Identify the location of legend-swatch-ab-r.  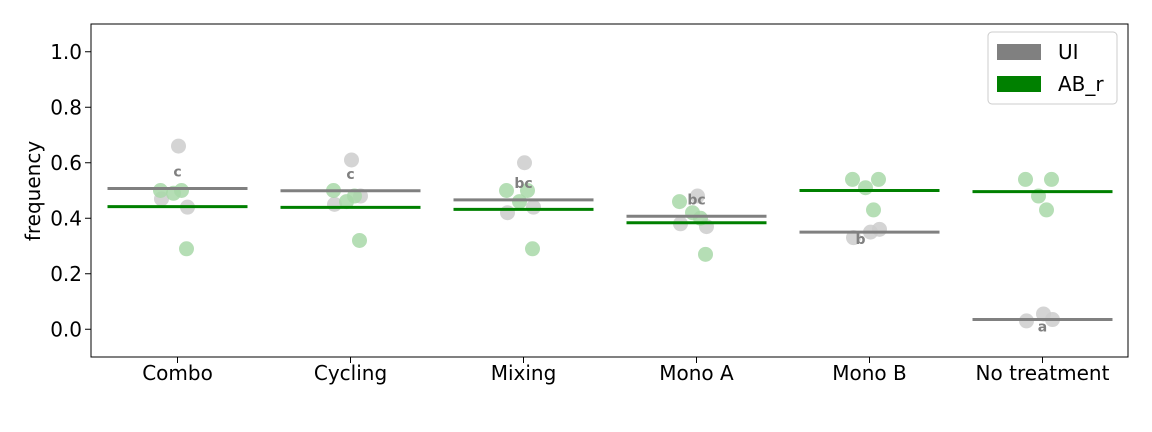
(1019, 84).